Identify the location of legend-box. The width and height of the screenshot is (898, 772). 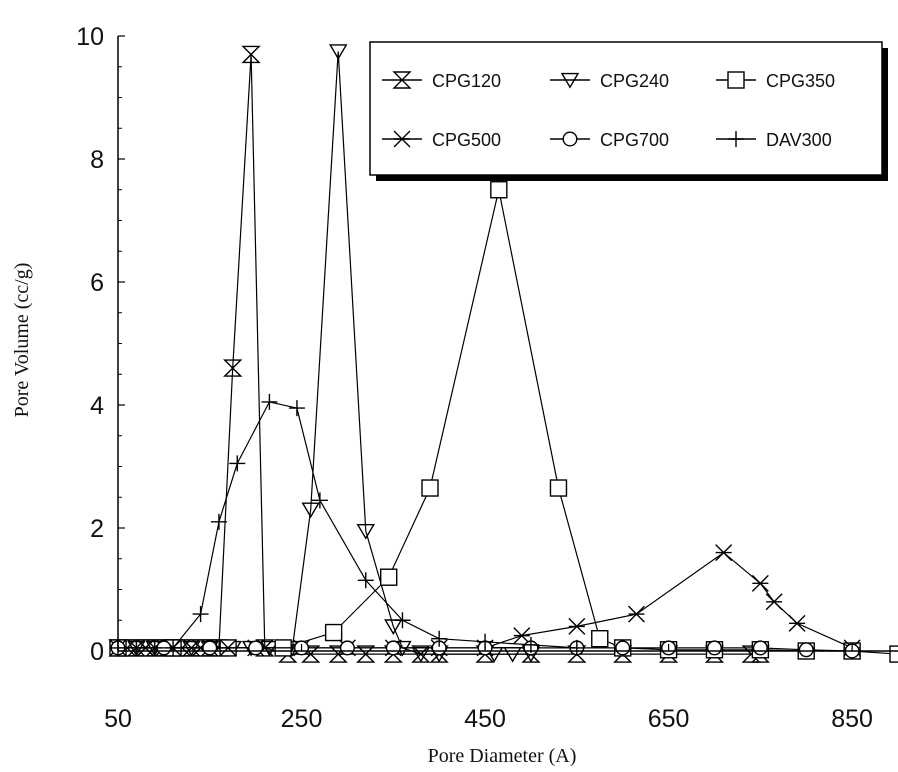
(626, 108).